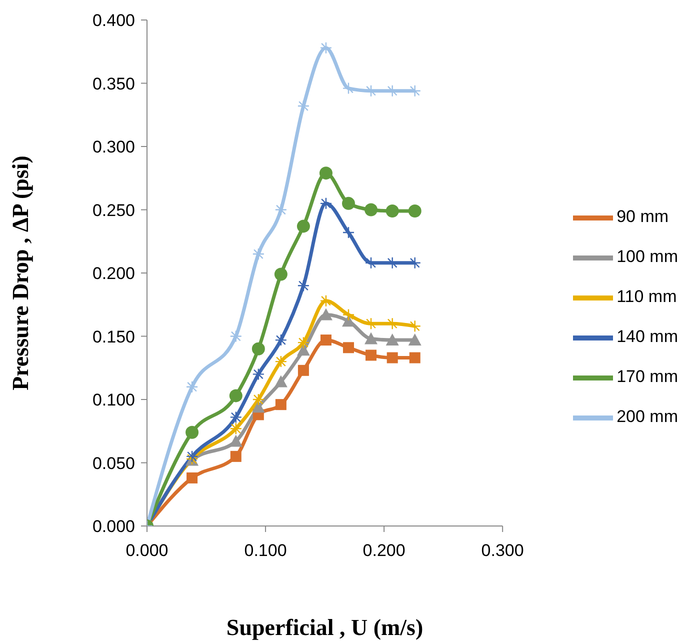 Image resolution: width=698 pixels, height=641 pixels. I want to click on x-tick-label: 0.100, so click(265, 550).